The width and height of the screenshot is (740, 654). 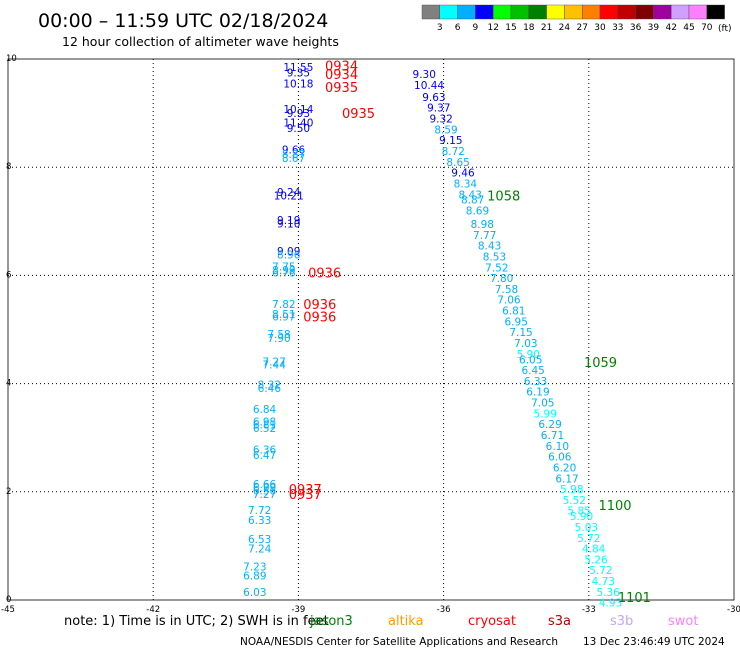 What do you see at coordinates (274, 362) in the screenshot?
I see `cryosat-data-label: 7.27` at bounding box center [274, 362].